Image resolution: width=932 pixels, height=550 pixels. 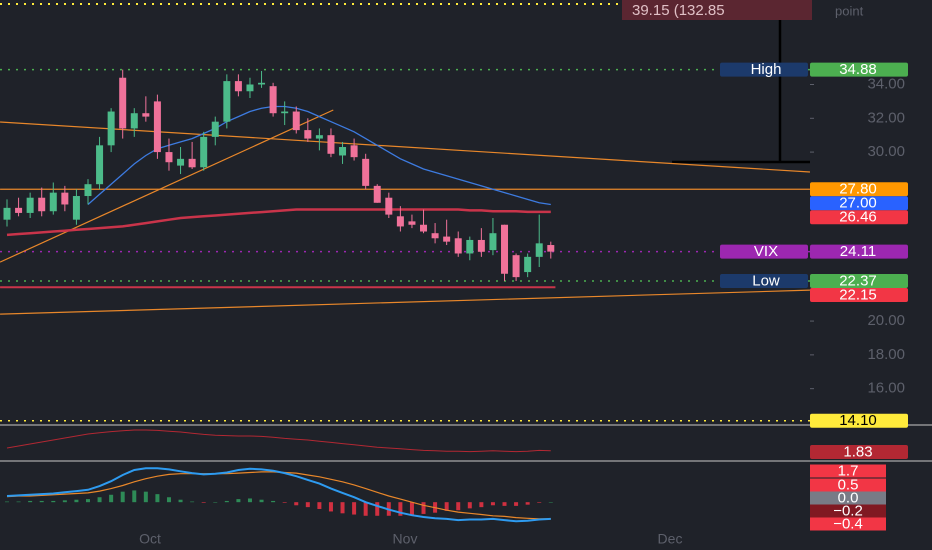 I want to click on name-badge-label: Low, so click(x=766, y=280).